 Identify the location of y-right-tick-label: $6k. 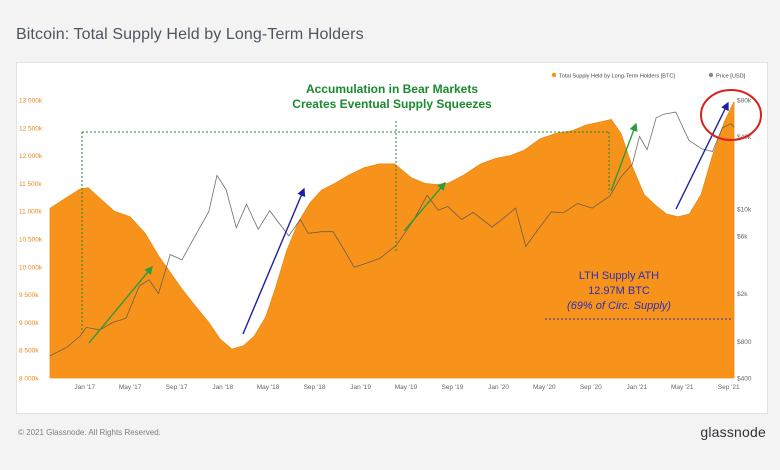
(742, 236).